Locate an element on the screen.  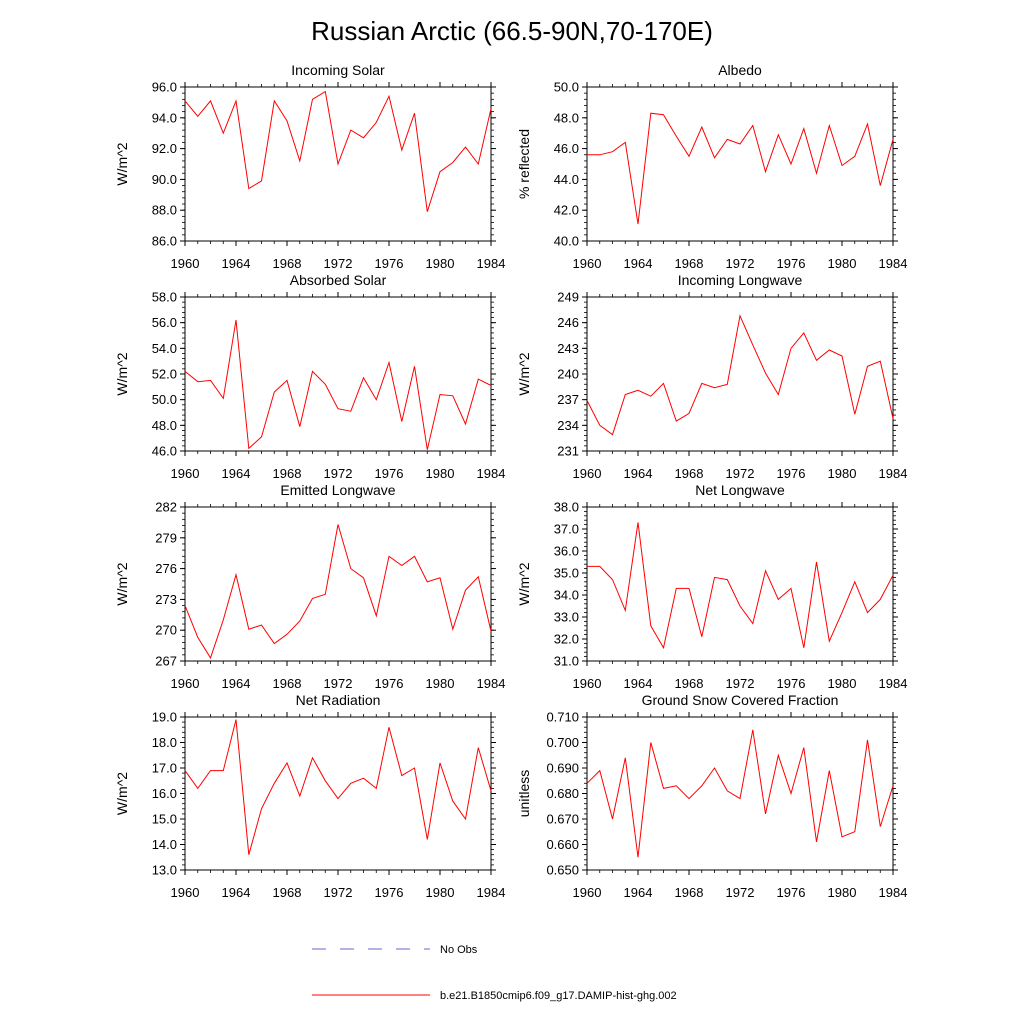
y-axis-label: % reflected is located at coordinates (524, 164).